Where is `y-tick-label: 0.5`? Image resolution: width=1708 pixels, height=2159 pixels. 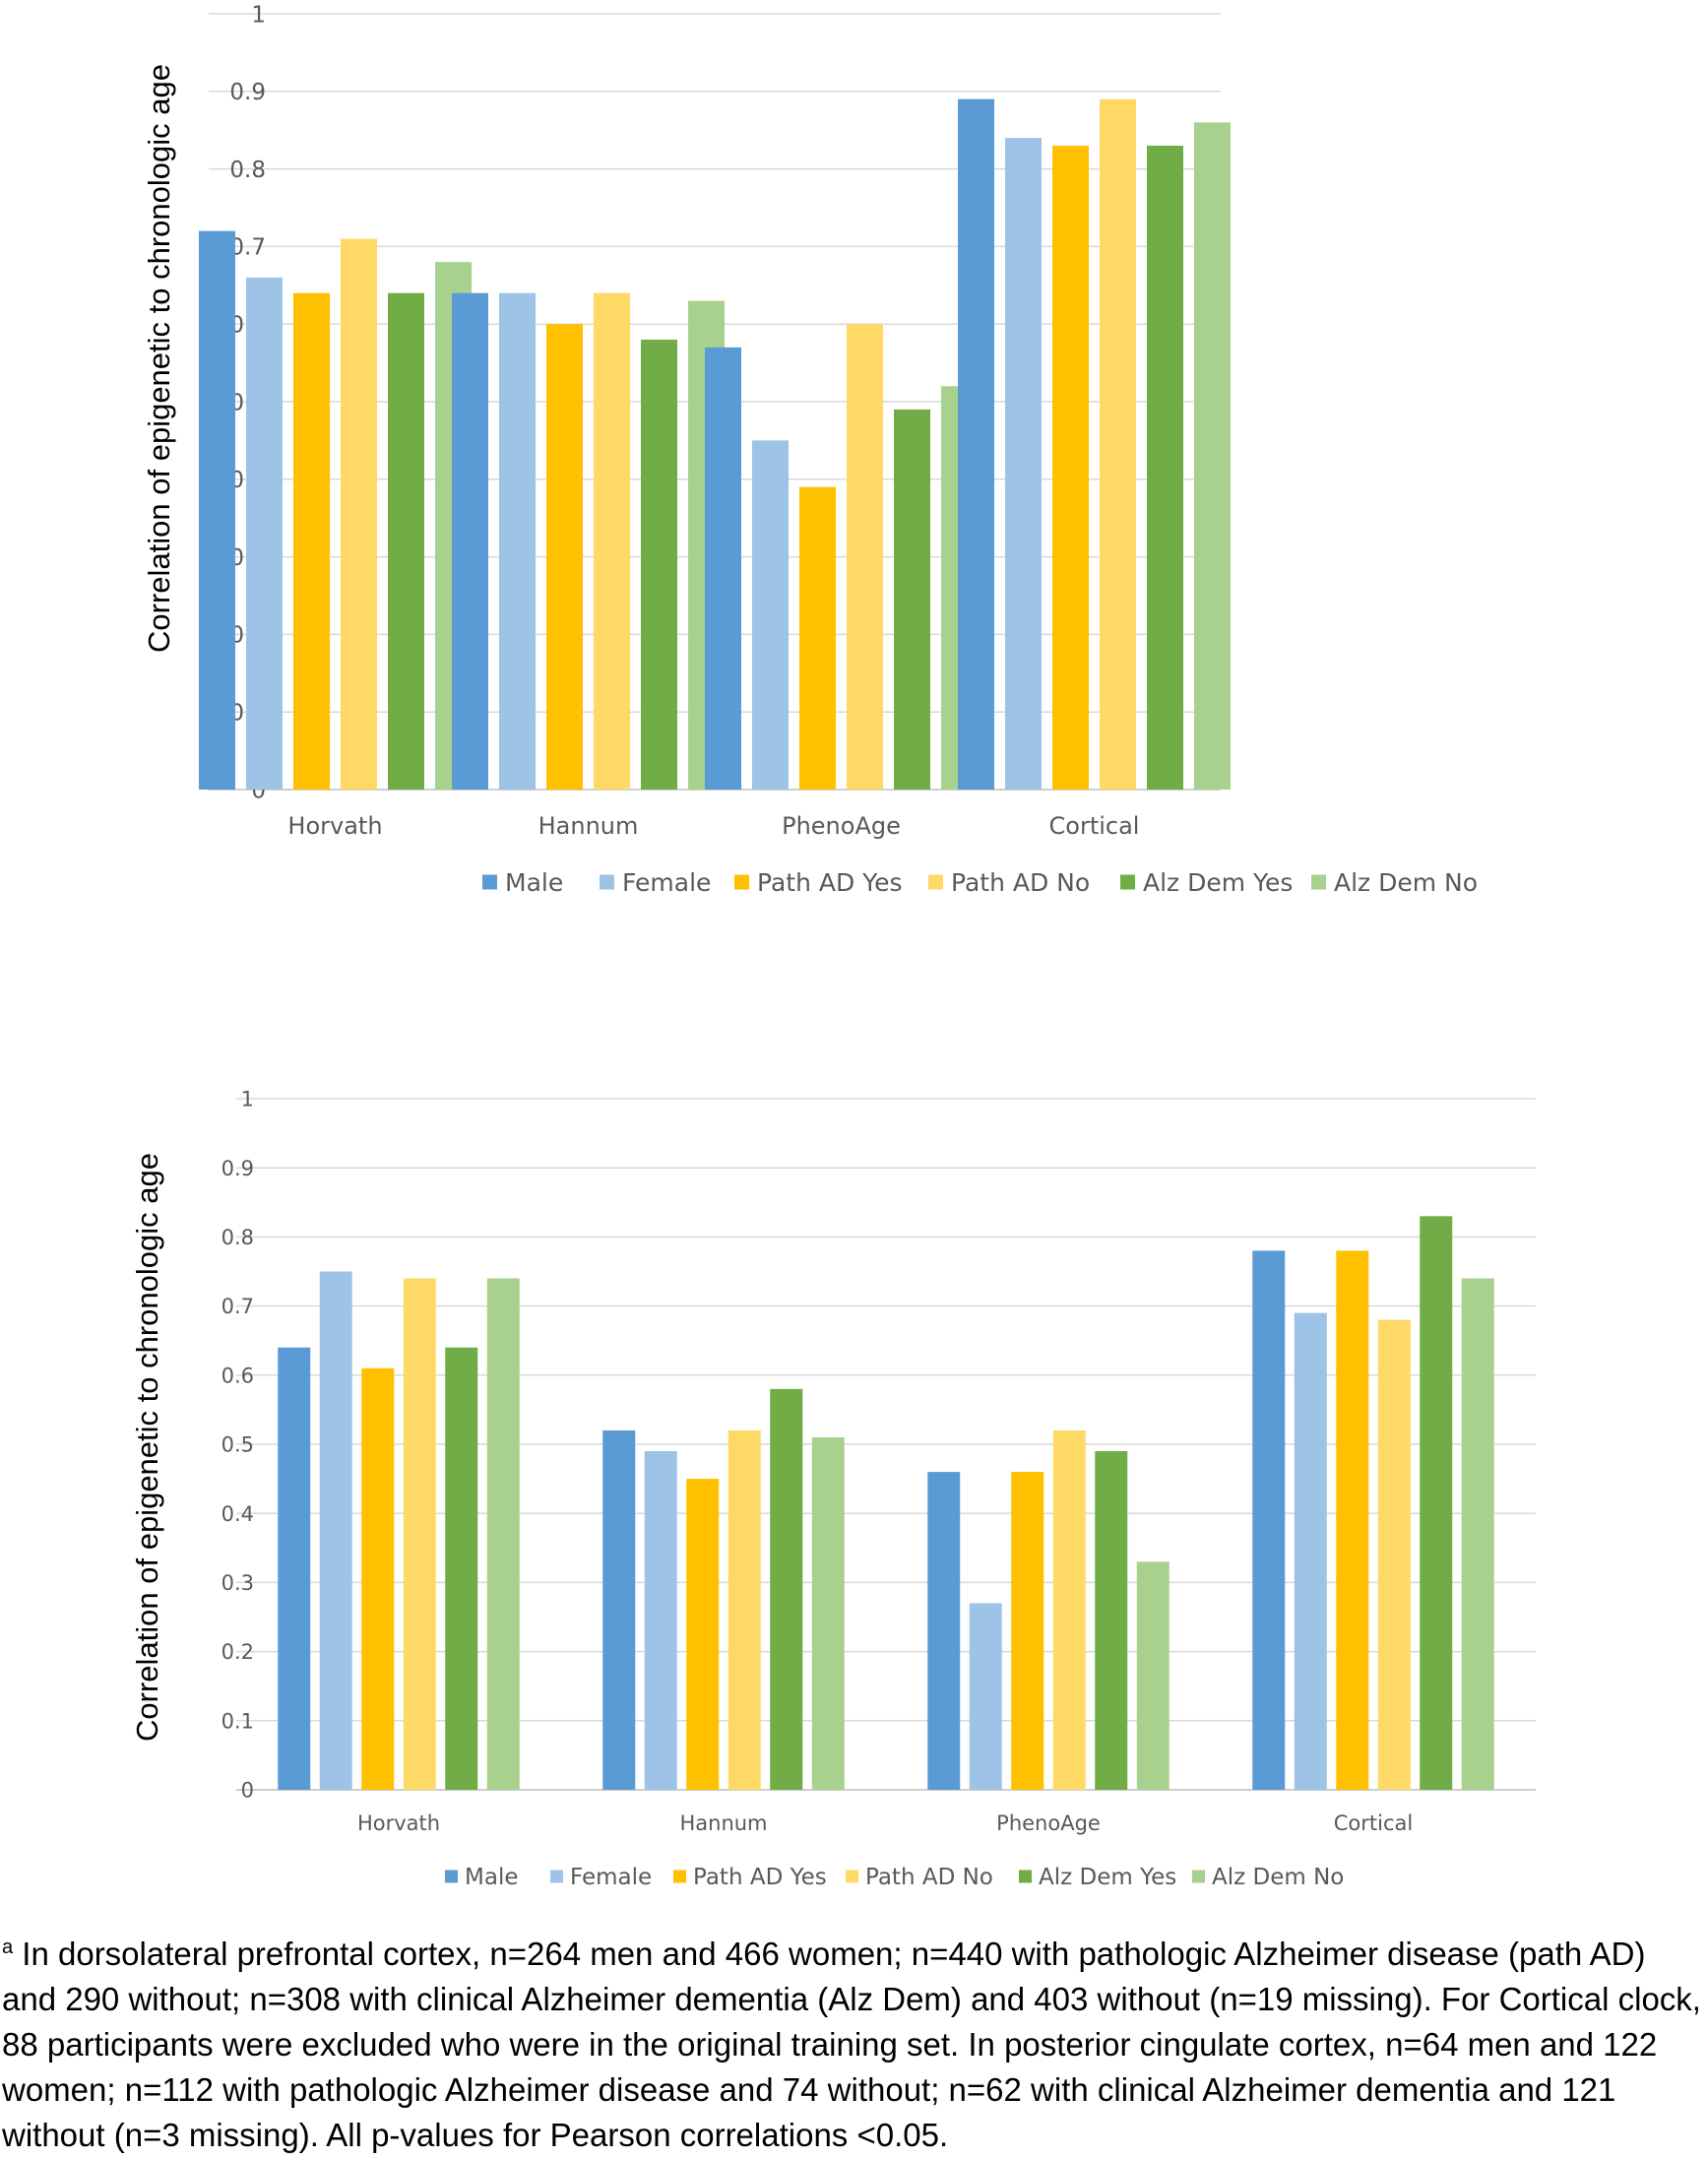
y-tick-label: 0.5 is located at coordinates (237, 1445).